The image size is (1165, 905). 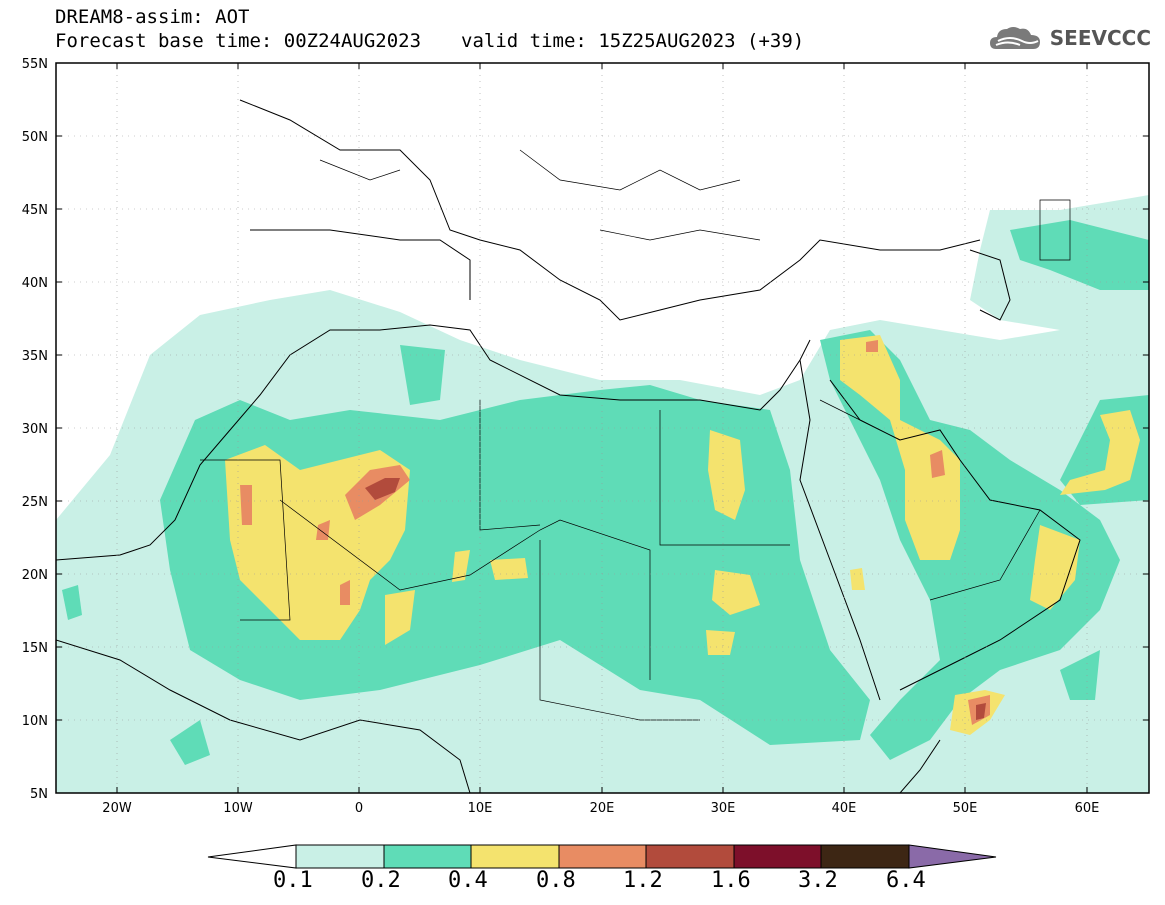 What do you see at coordinates (39, 794) in the screenshot?
I see `lat-label: 5N` at bounding box center [39, 794].